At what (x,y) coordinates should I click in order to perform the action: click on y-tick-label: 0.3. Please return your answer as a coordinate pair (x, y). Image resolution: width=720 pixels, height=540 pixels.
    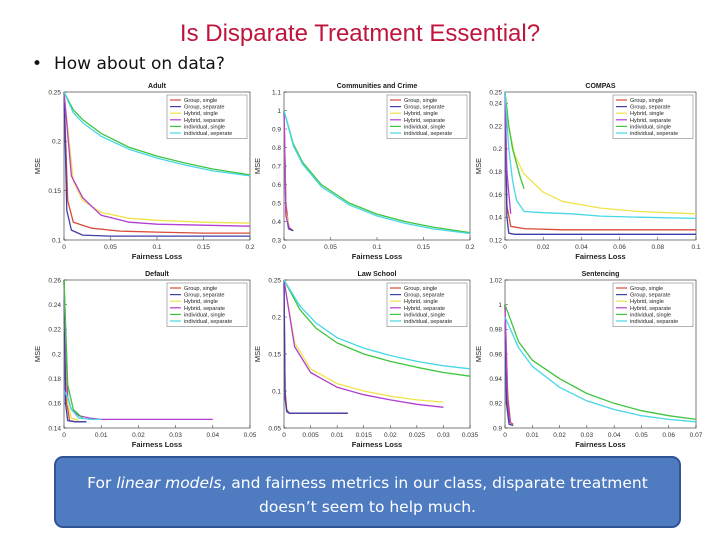
    Looking at the image, I should click on (276, 240).